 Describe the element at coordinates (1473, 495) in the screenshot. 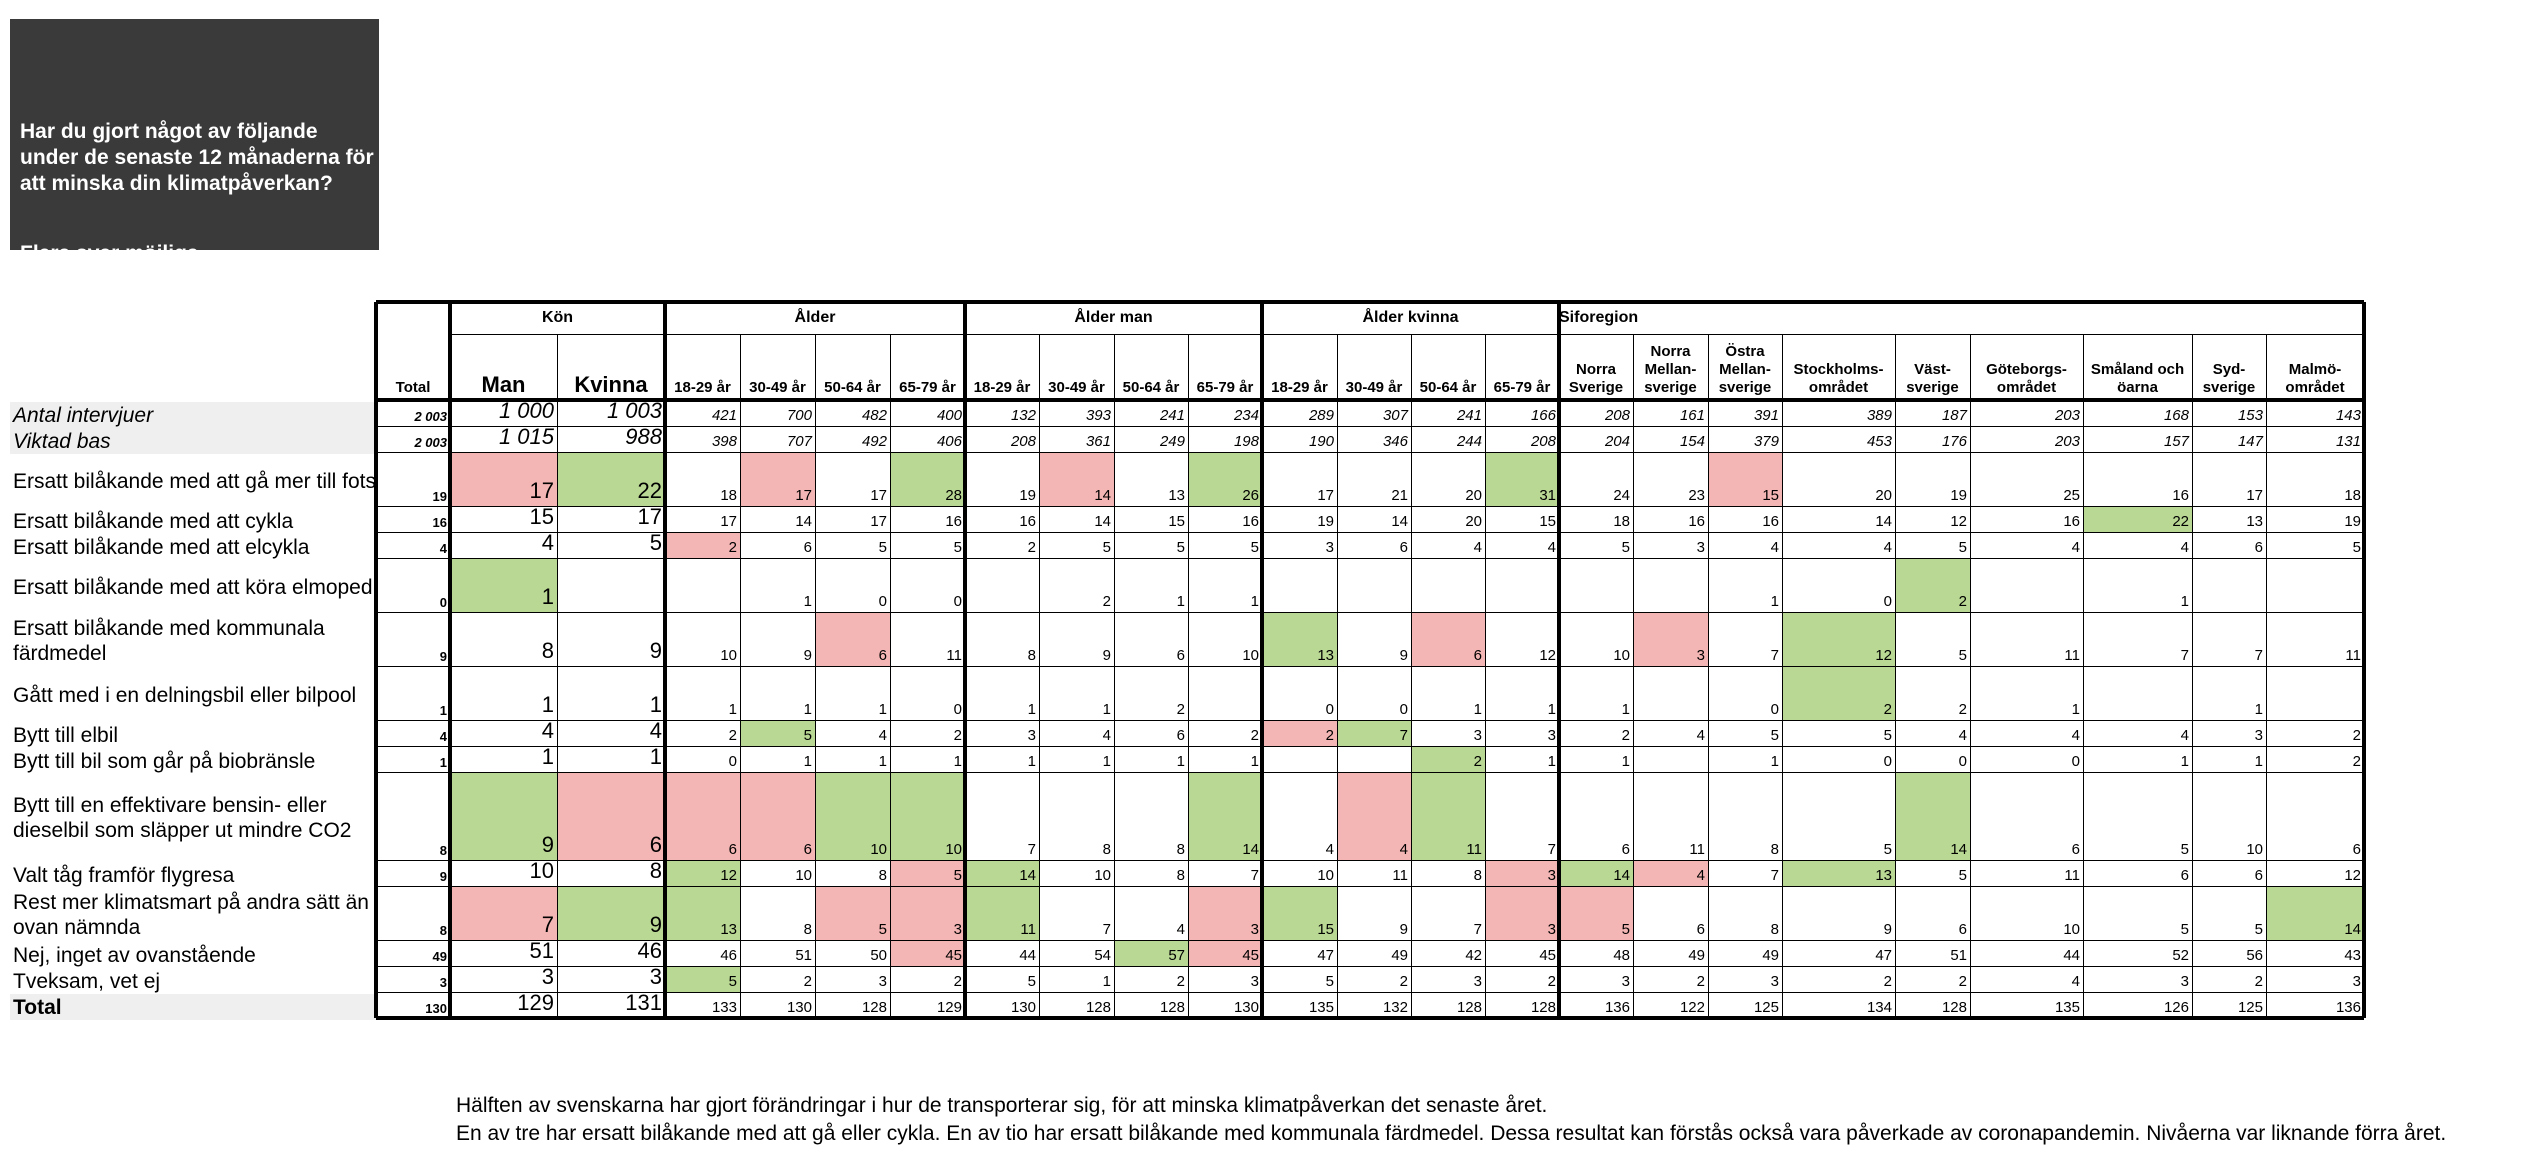

I see `table-cell: 20` at that location.